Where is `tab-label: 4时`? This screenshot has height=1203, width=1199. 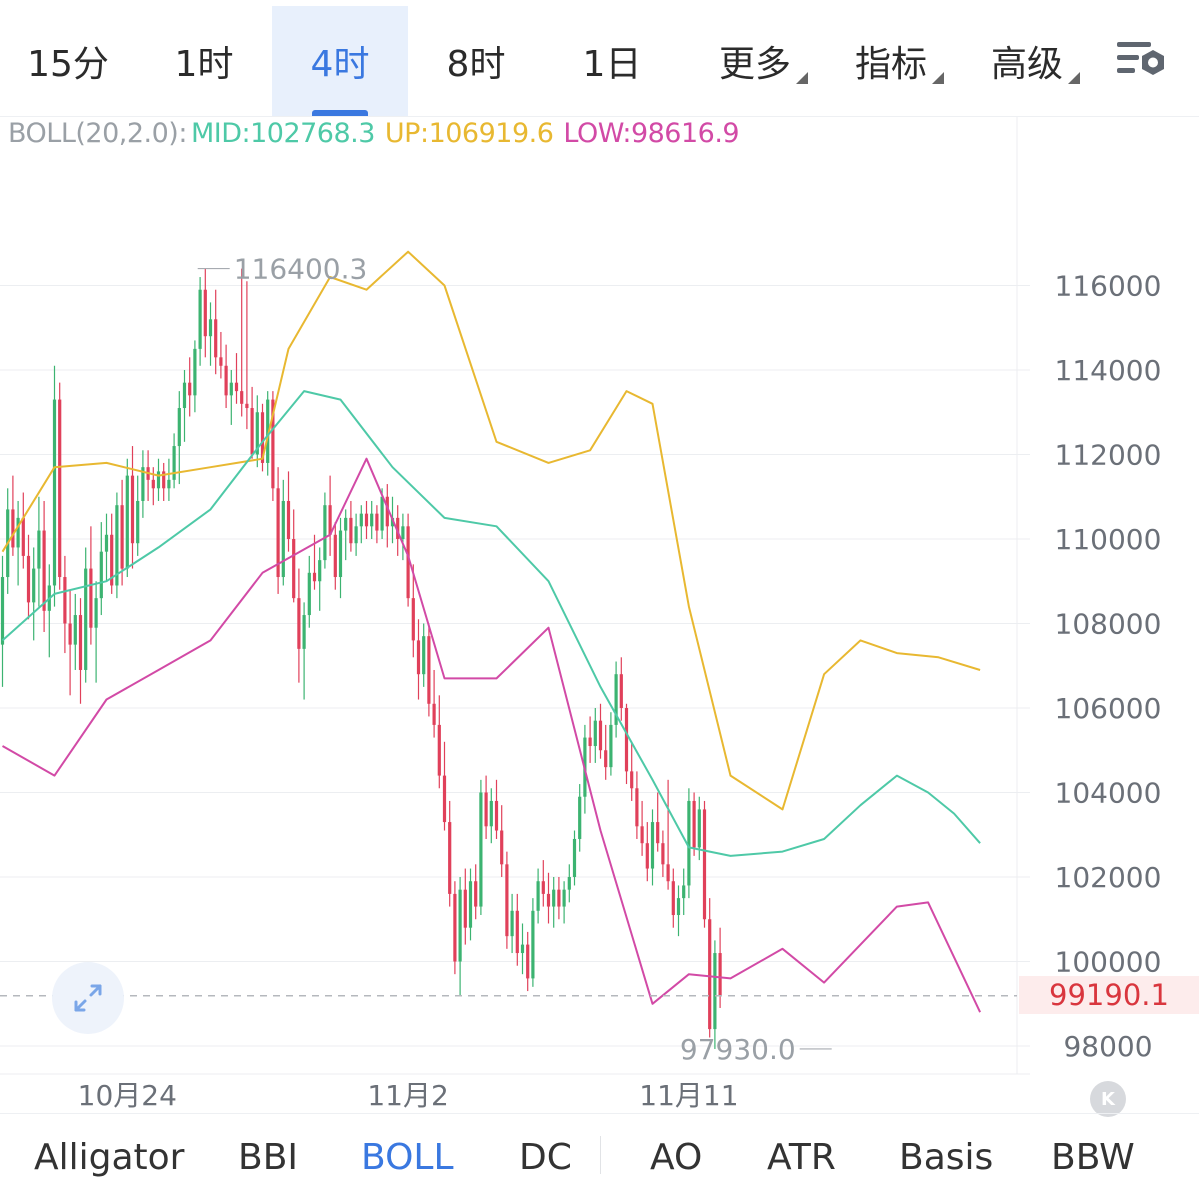
tab-label: 4时 is located at coordinates (340, 64).